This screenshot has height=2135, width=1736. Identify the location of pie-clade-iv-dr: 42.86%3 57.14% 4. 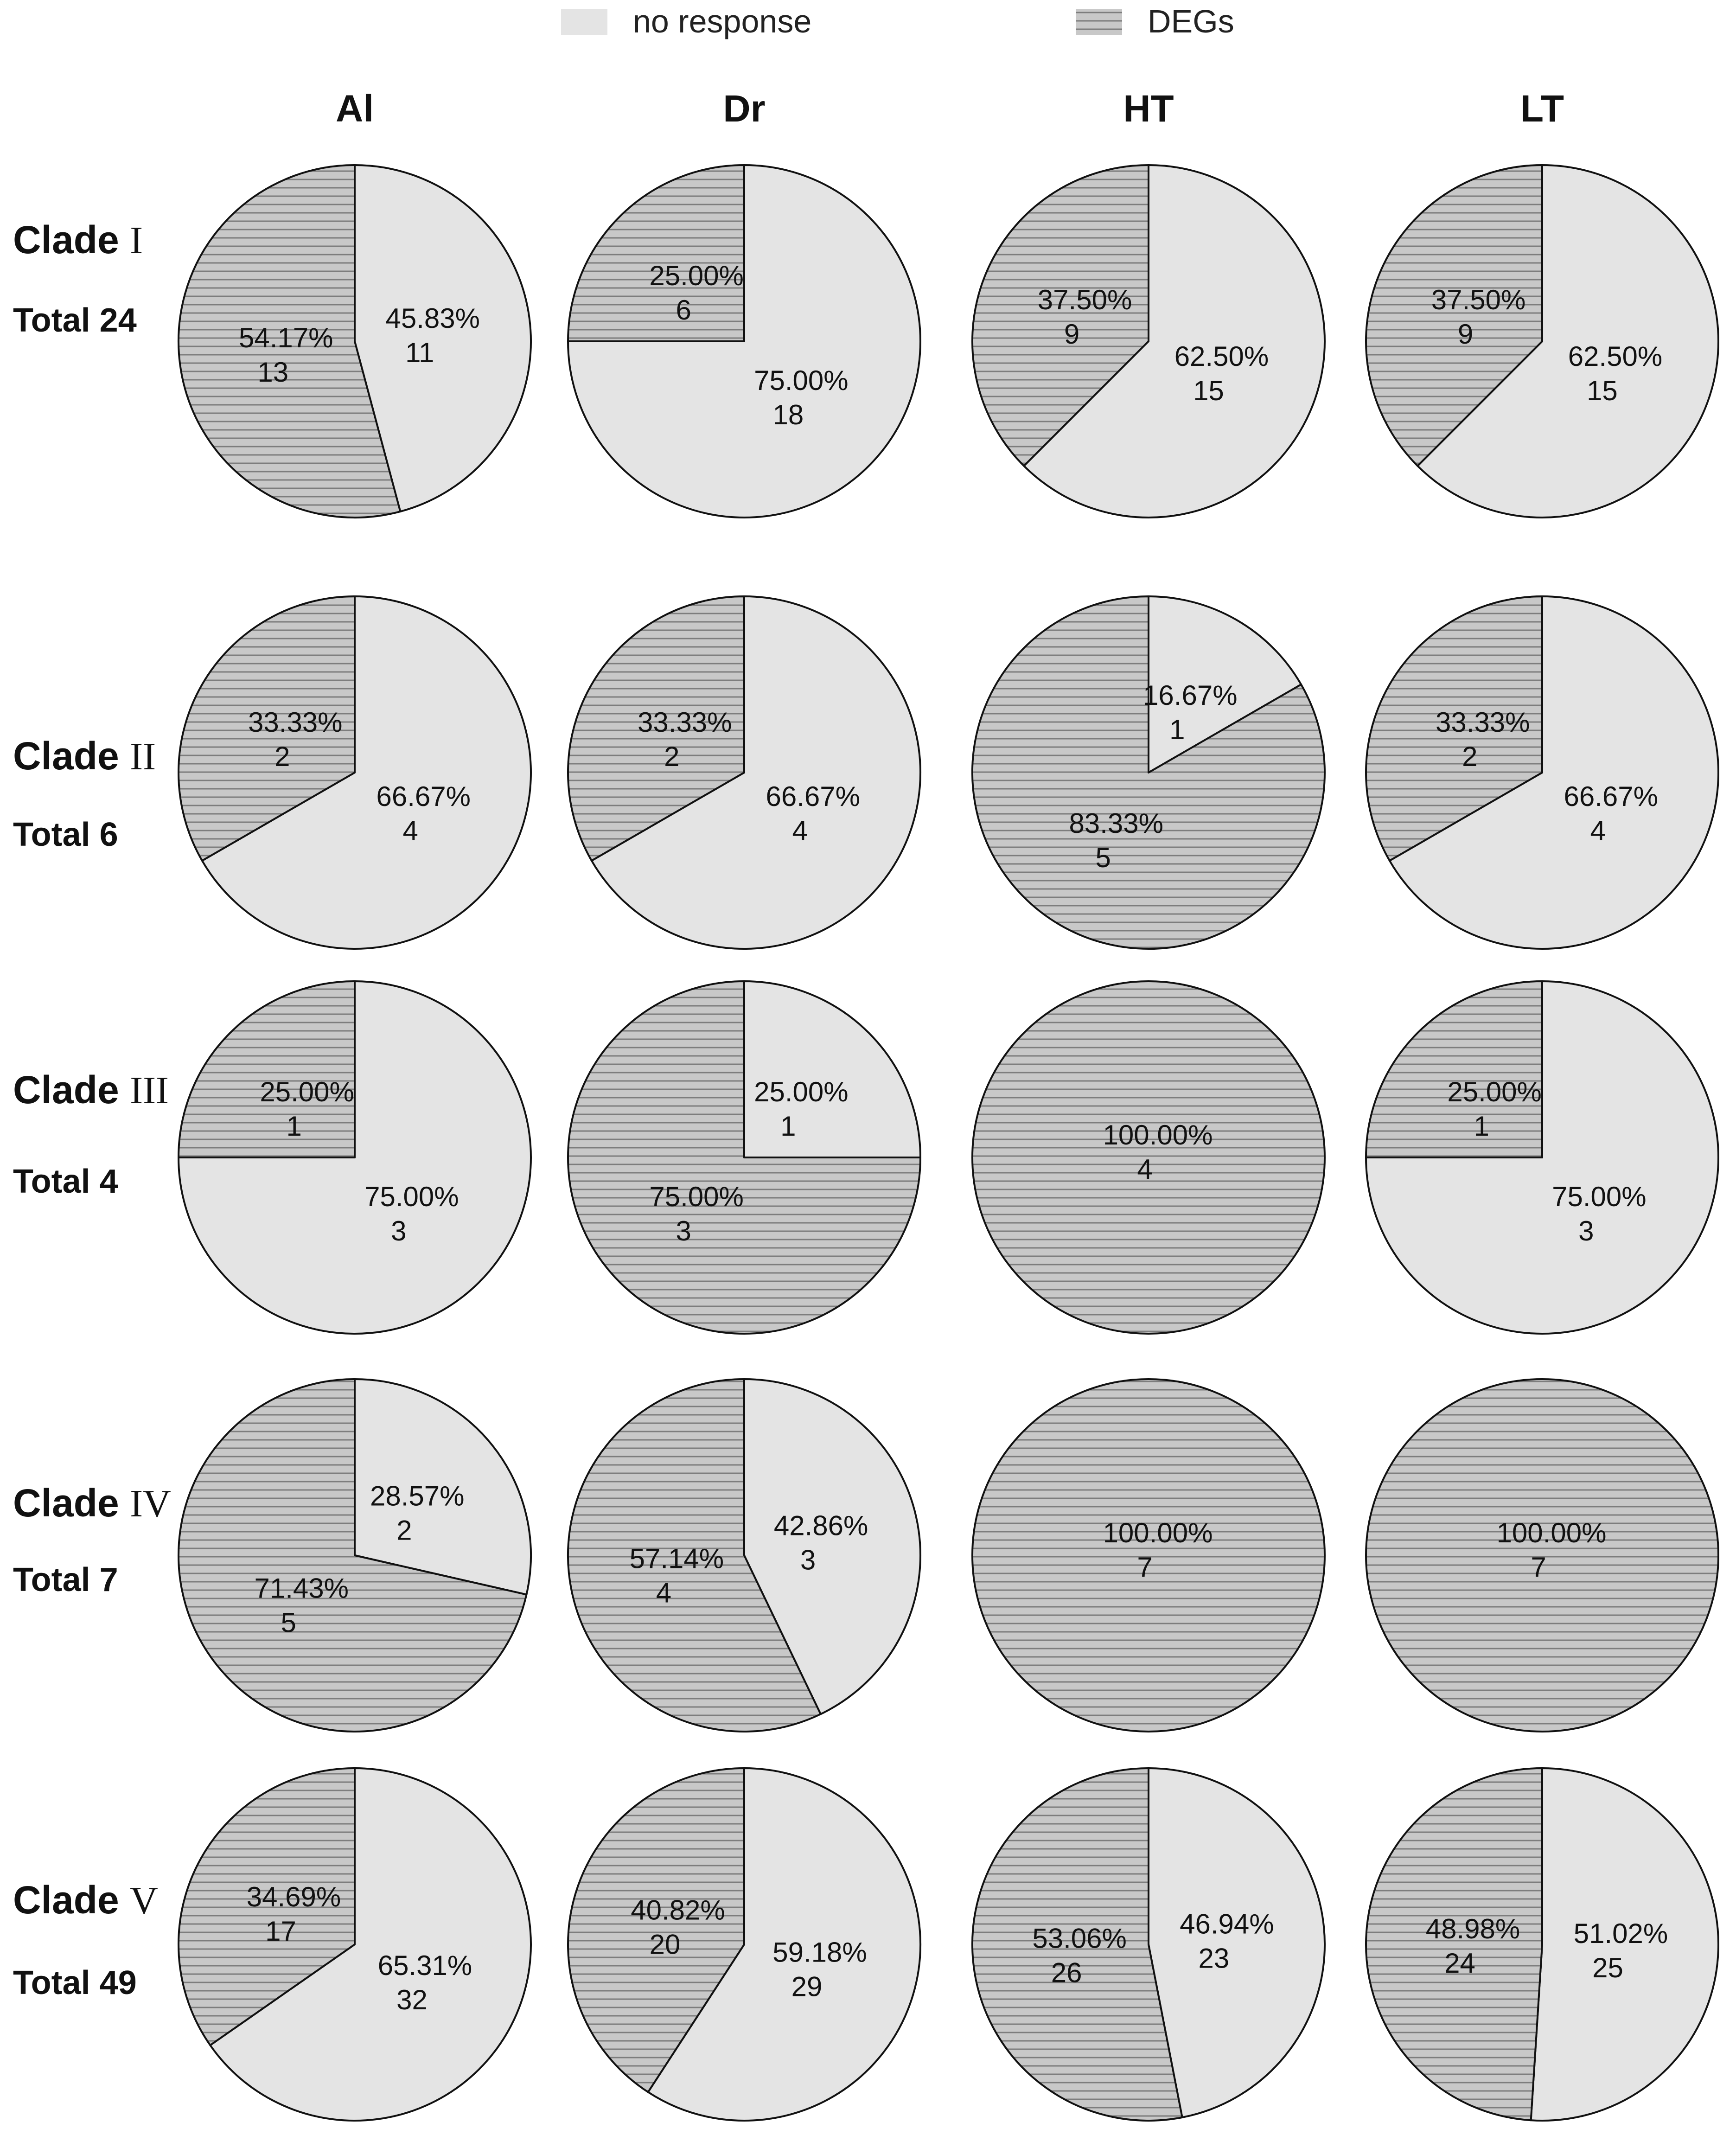
(744, 1555).